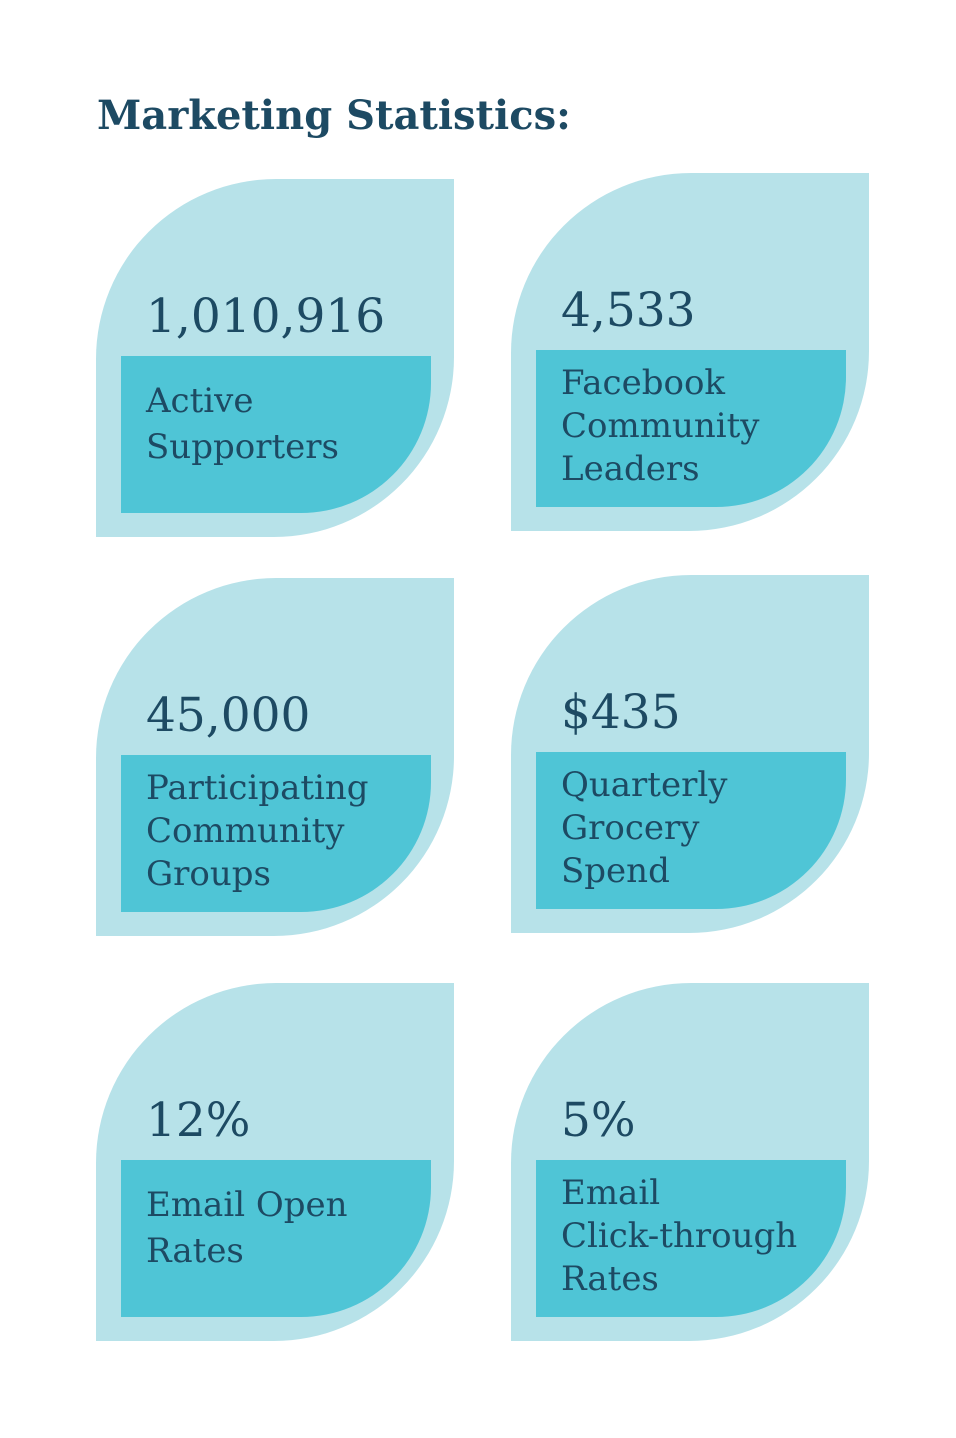  I want to click on stat-label-box: Facebook Community Leaders, so click(691, 428).